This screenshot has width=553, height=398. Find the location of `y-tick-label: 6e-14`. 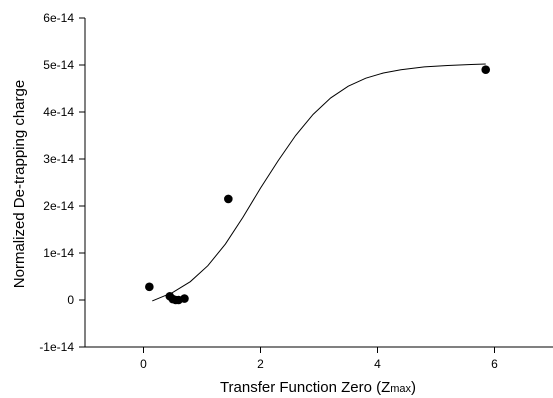

y-tick-label: 6e-14 is located at coordinates (58, 18).